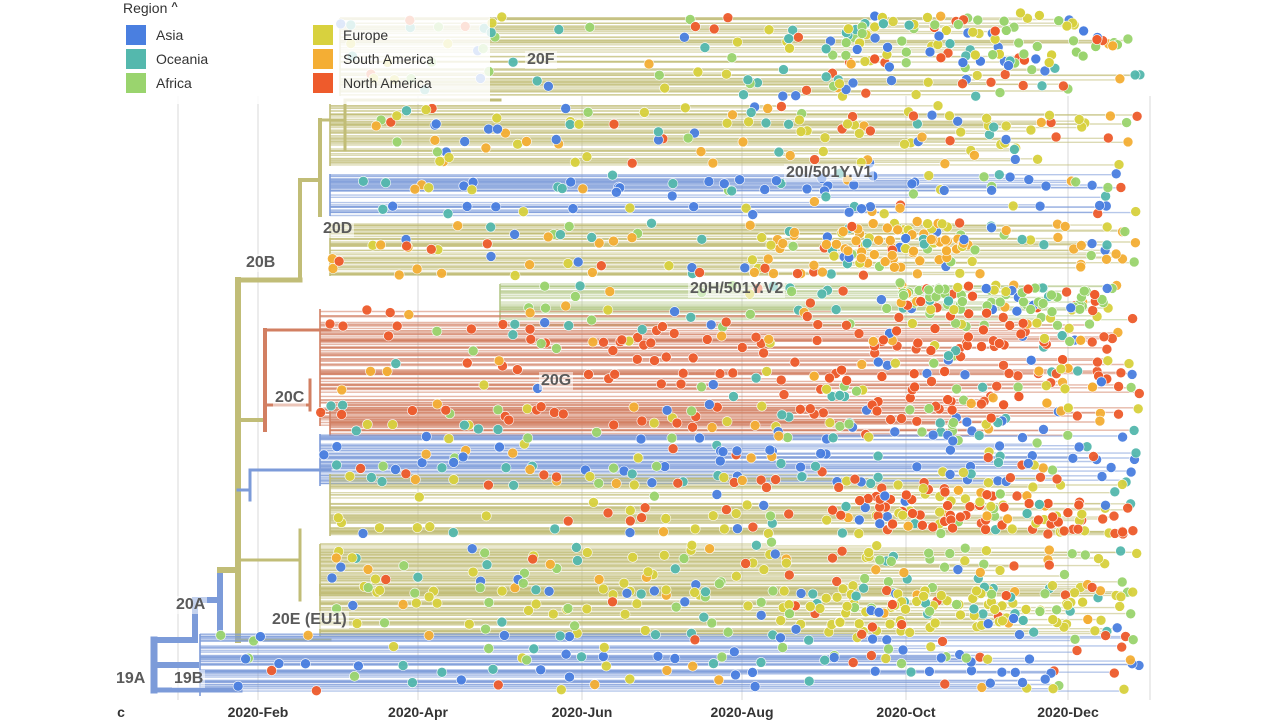 The height and width of the screenshot is (720, 1280). Describe the element at coordinates (159, 83) in the screenshot. I see `legend-item-africa: Africa` at that location.